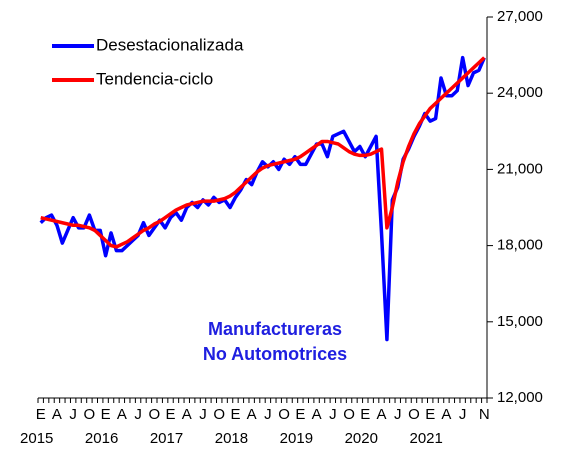  I want to click on year-label: 2016, so click(101, 438).